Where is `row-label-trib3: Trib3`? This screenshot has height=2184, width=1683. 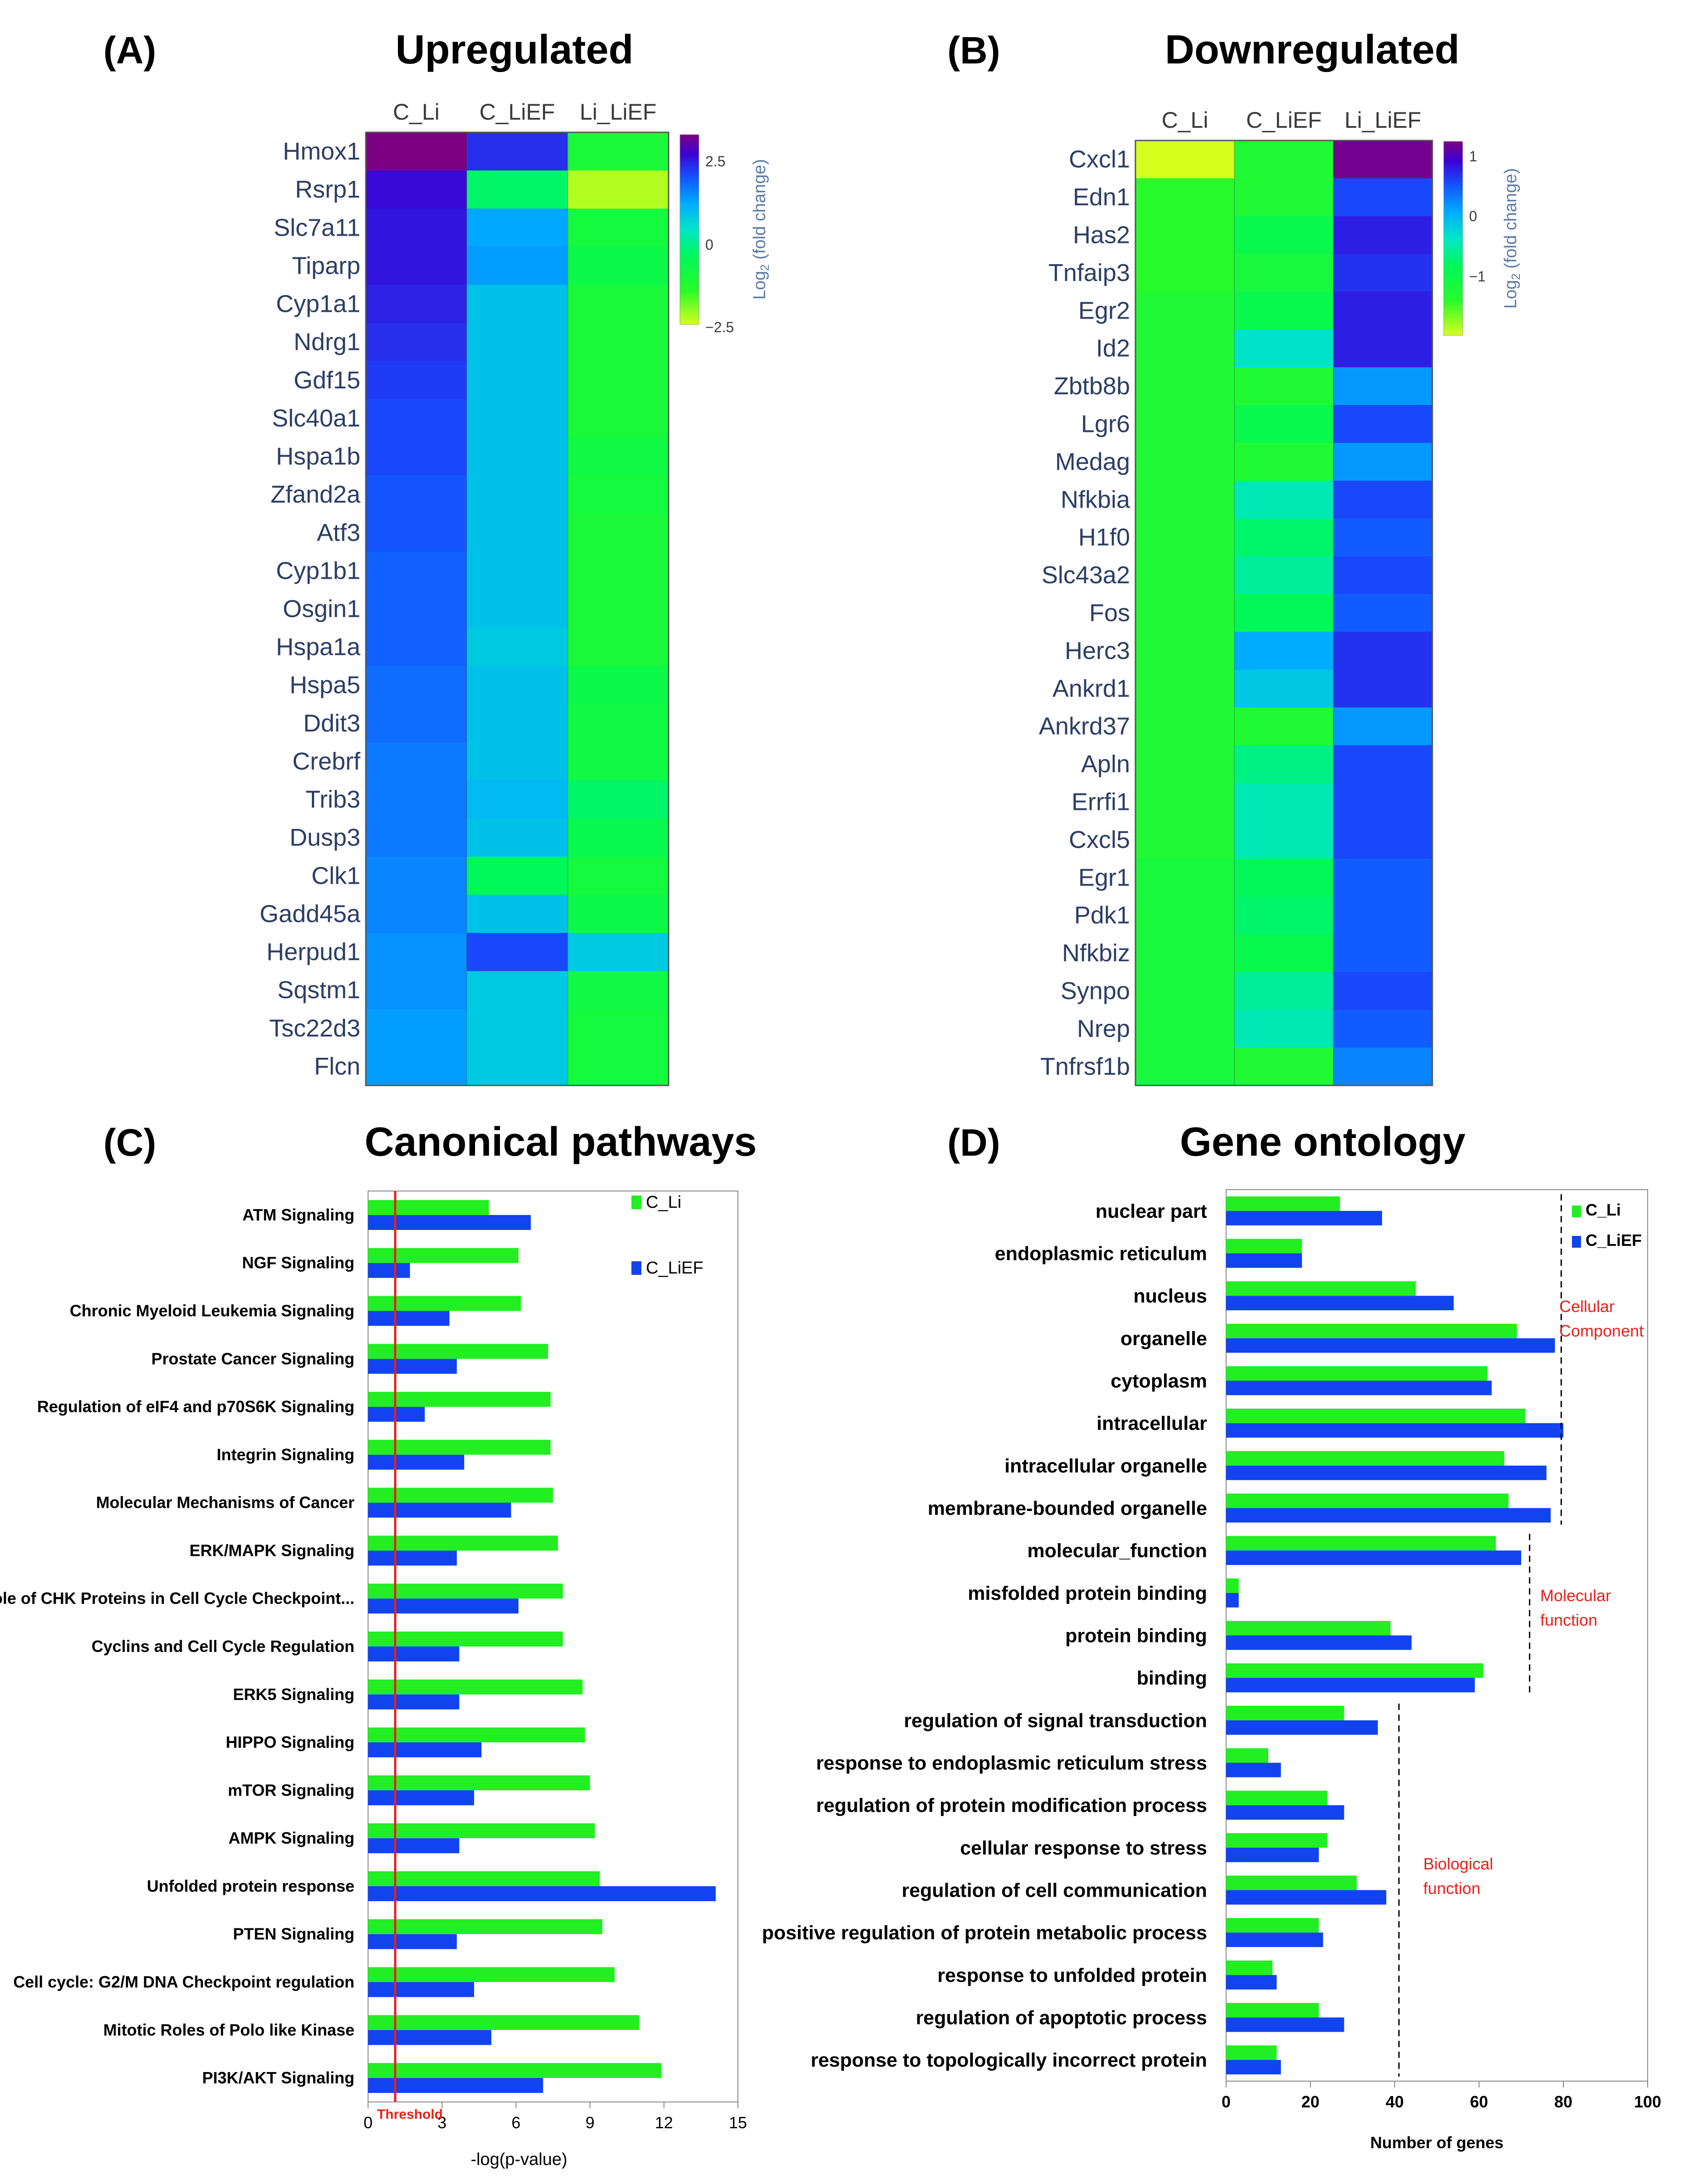 row-label-trib3: Trib3 is located at coordinates (333, 799).